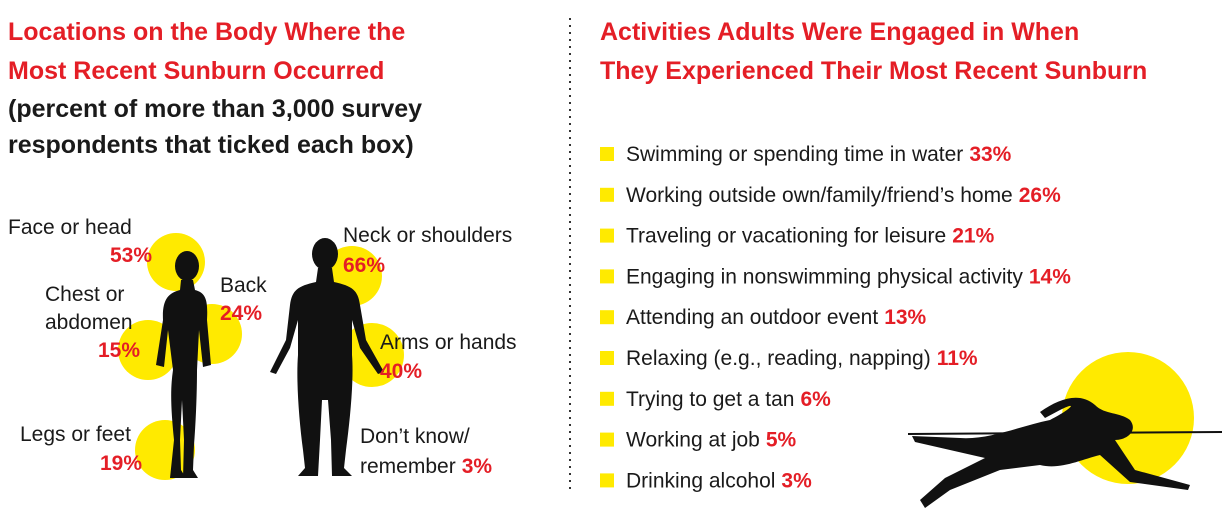  Describe the element at coordinates (401, 371) in the screenshot. I see `location-percent: 40%` at that location.